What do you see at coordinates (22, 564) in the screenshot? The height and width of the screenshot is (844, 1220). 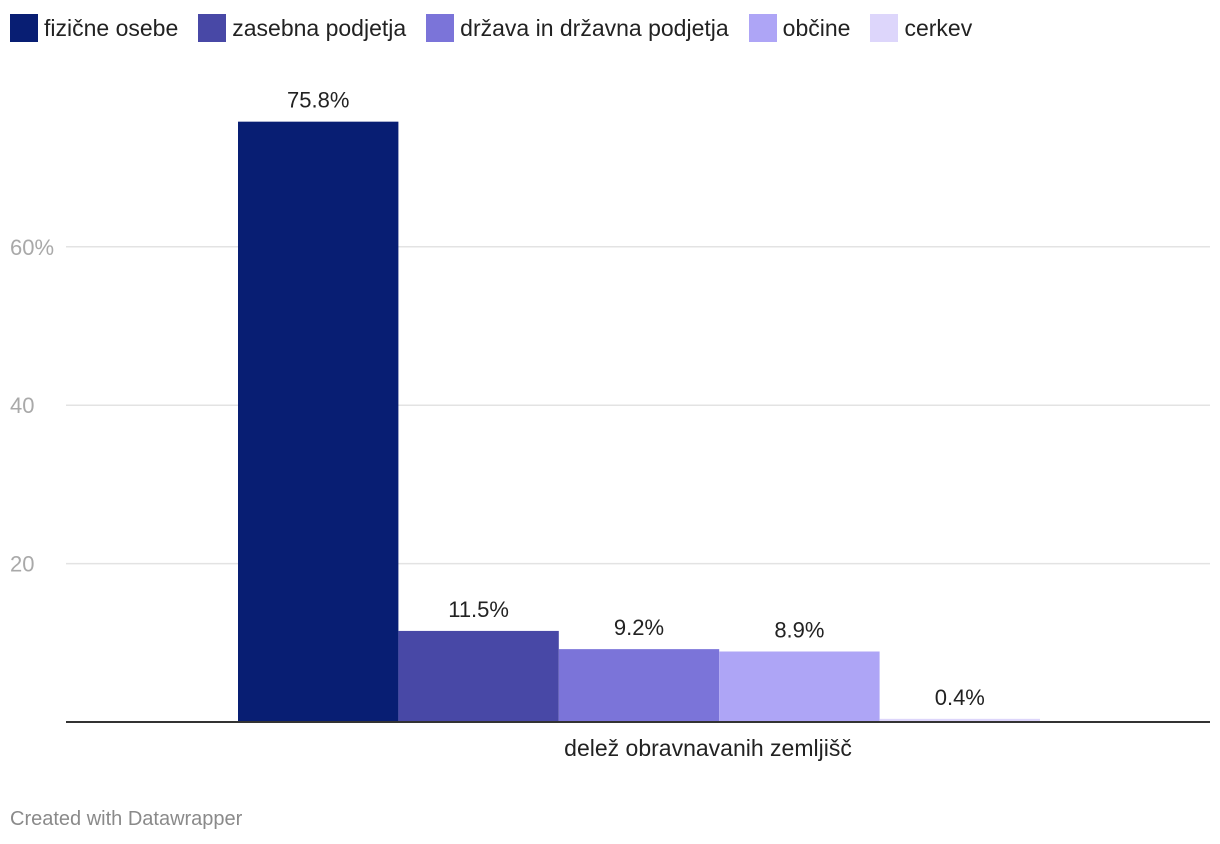 I see `y-tick-label: 20` at bounding box center [22, 564].